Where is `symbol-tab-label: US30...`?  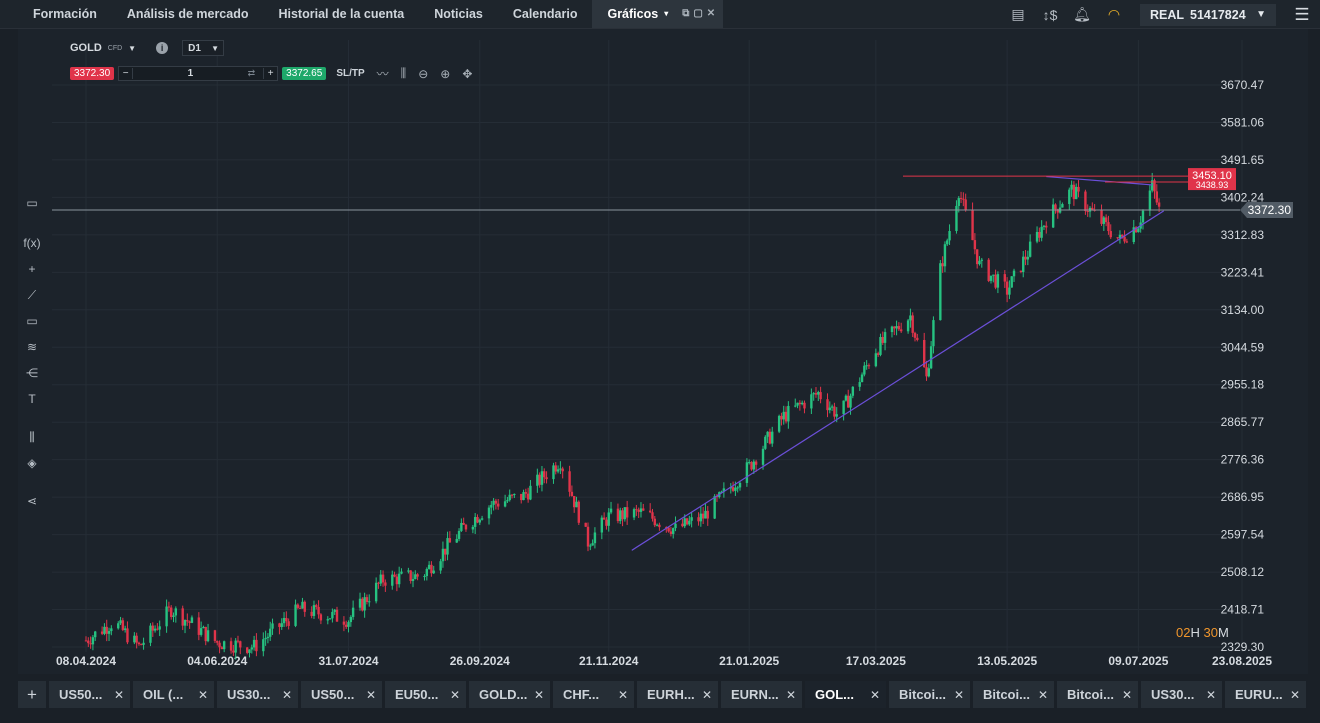
symbol-tab-label: US30... is located at coordinates (1173, 694).